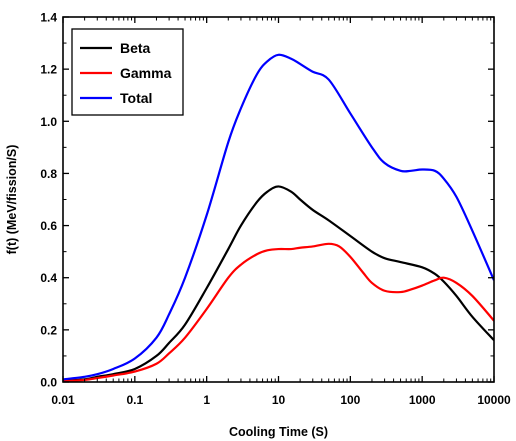  Describe the element at coordinates (48, 278) in the screenshot. I see `y-tick-label: 0.4` at that location.